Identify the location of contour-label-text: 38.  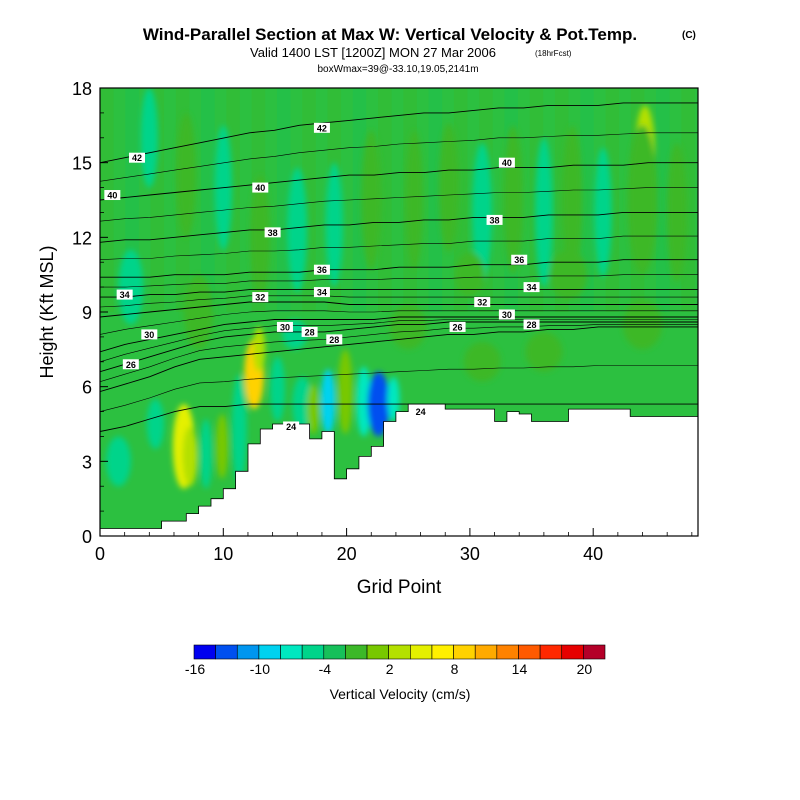
(495, 220).